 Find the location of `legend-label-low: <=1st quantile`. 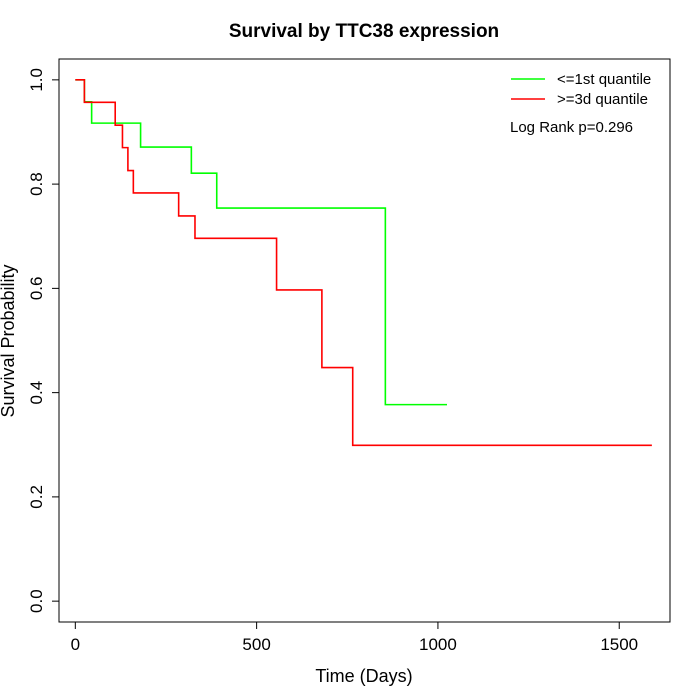

legend-label-low: <=1st quantile is located at coordinates (604, 79).